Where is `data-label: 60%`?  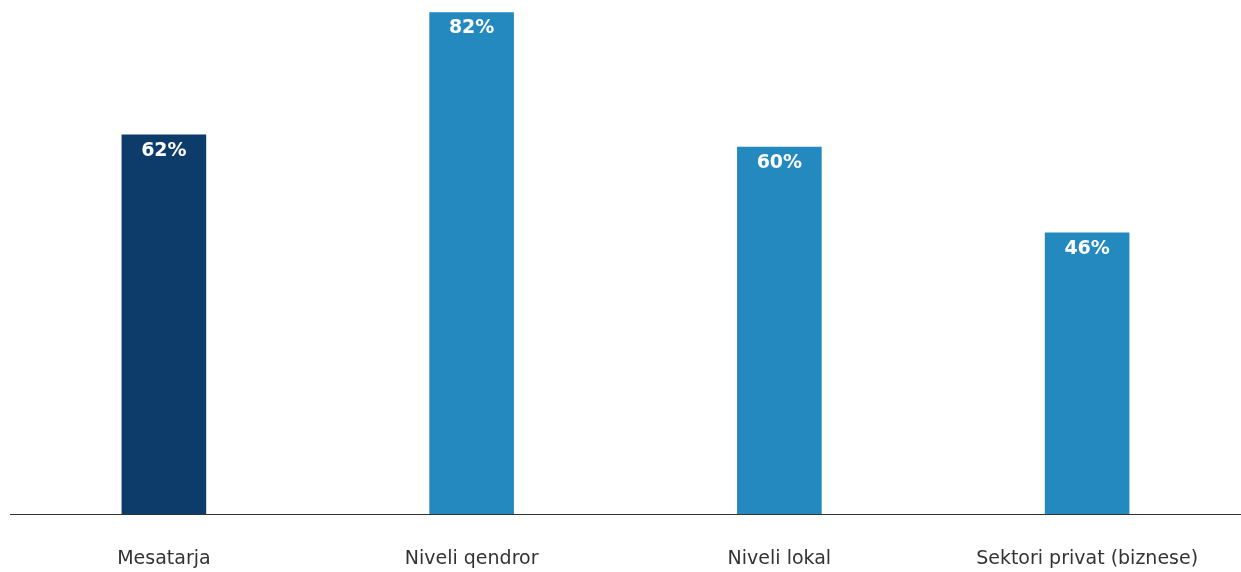
data-label: 60% is located at coordinates (779, 160).